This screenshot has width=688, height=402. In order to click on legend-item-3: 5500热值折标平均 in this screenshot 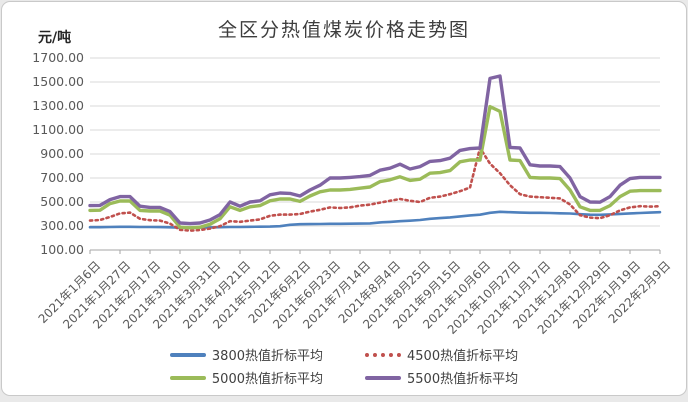, I will do `click(441, 377)`.